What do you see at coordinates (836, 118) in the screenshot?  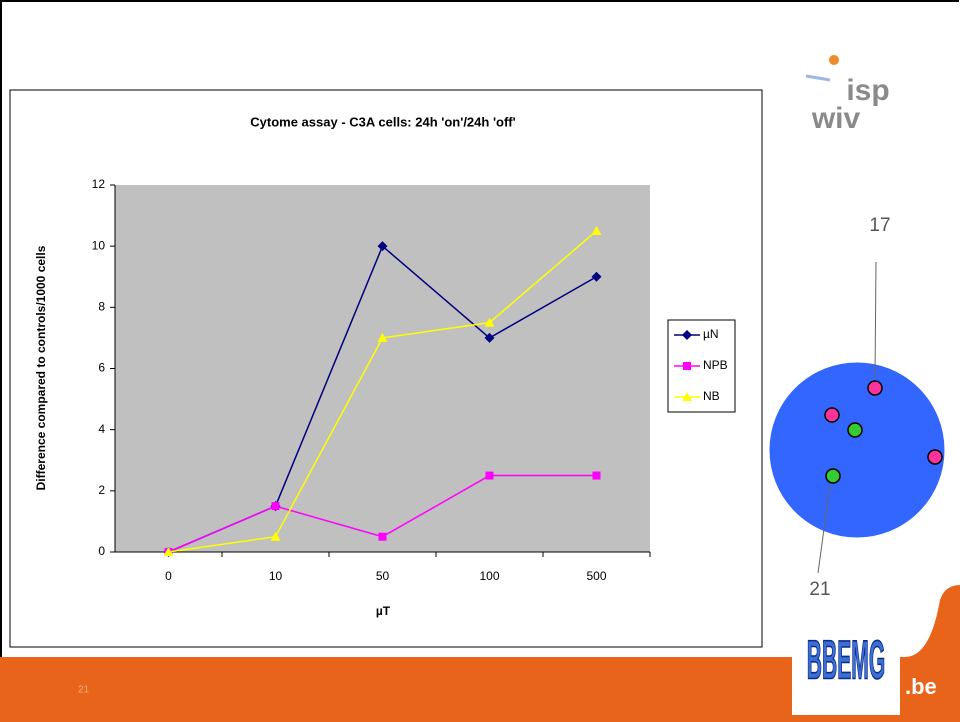 I see `logo-wiv: wiv` at bounding box center [836, 118].